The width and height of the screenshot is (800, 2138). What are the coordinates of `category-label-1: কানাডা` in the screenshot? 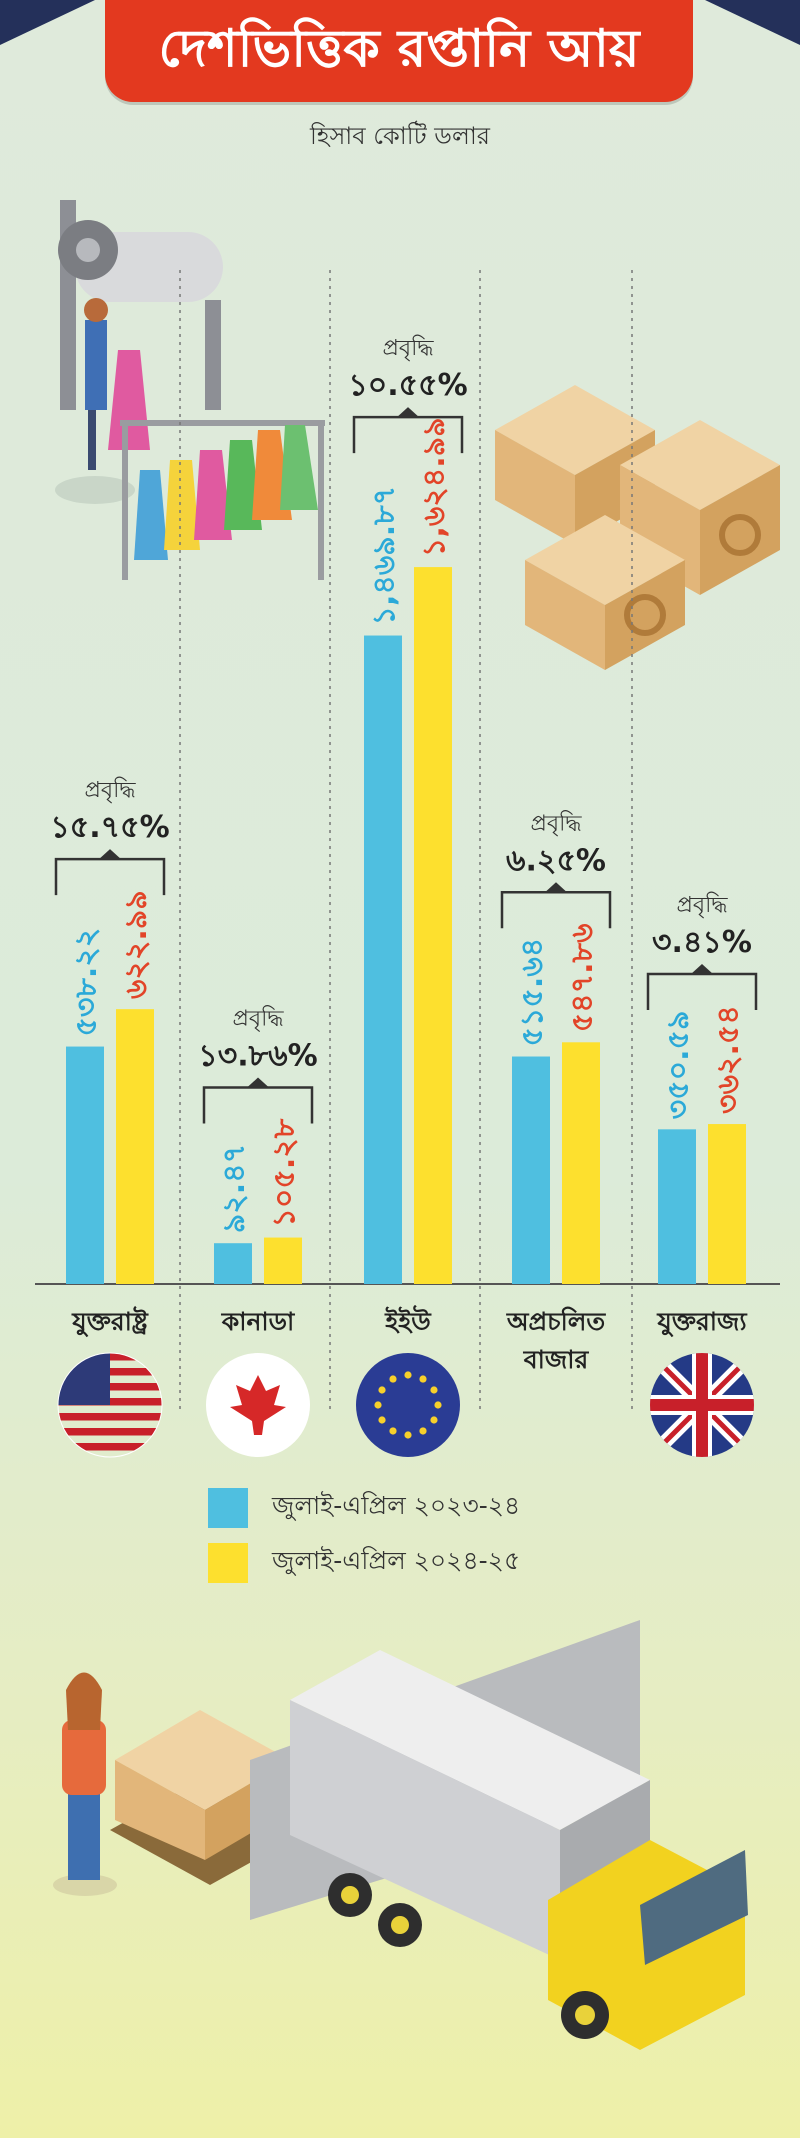 It's located at (258, 1321).